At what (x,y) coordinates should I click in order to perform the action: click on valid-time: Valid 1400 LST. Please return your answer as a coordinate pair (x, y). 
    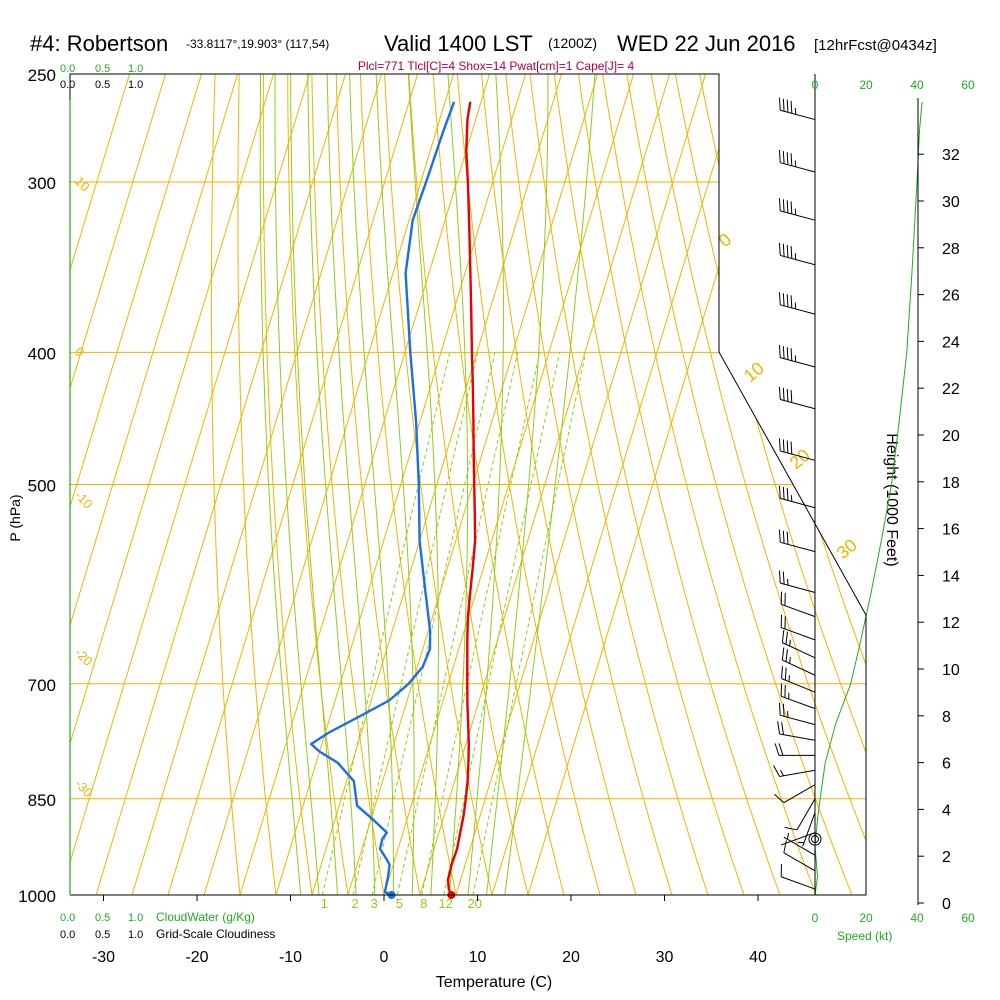
    Looking at the image, I should click on (458, 43).